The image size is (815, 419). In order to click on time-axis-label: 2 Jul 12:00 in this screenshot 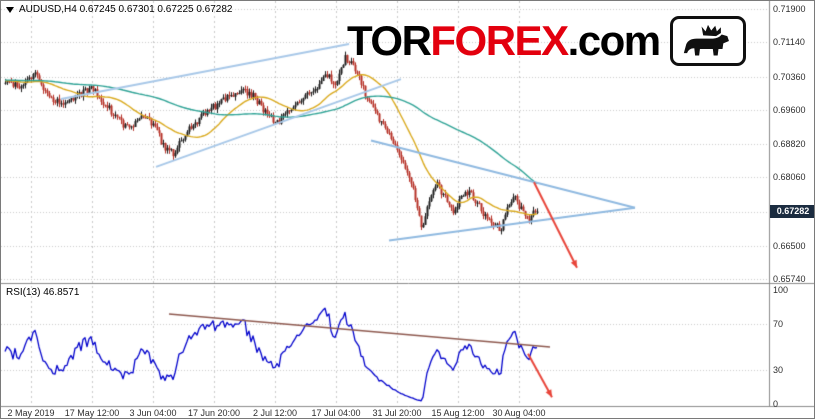, I will do `click(275, 413)`.